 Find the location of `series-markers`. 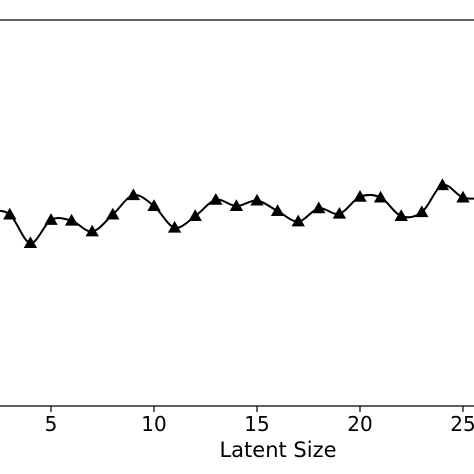

series-markers is located at coordinates (236, 213).